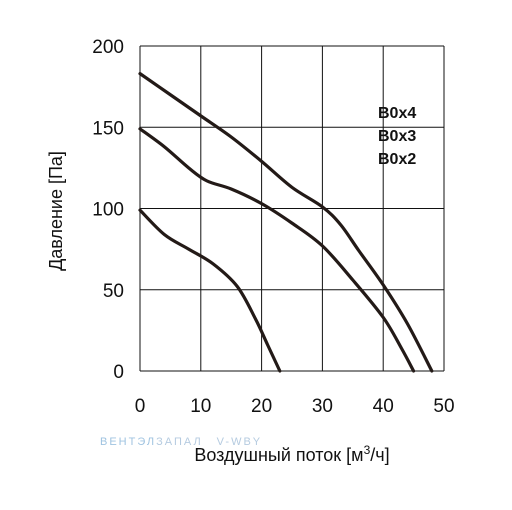 Image resolution: width=512 pixels, height=510 pixels. What do you see at coordinates (443, 406) in the screenshot?
I see `x-tick-label: 50` at bounding box center [443, 406].